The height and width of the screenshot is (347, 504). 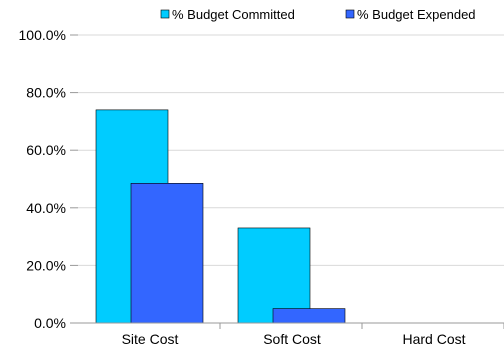 I want to click on legend: % Budget Committed % Budget Expended, so click(x=318, y=14).